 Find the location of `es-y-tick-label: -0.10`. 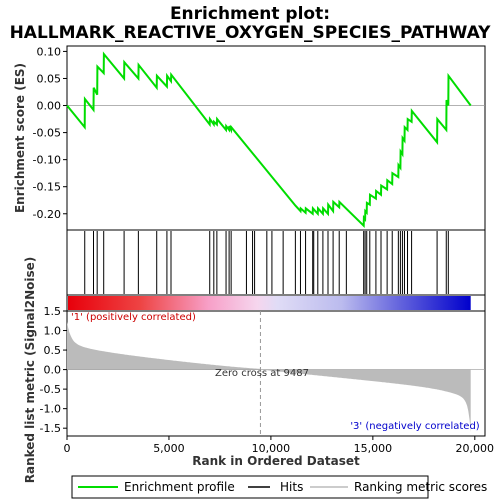

es-y-tick-label: -0.10 is located at coordinates (47, 160).